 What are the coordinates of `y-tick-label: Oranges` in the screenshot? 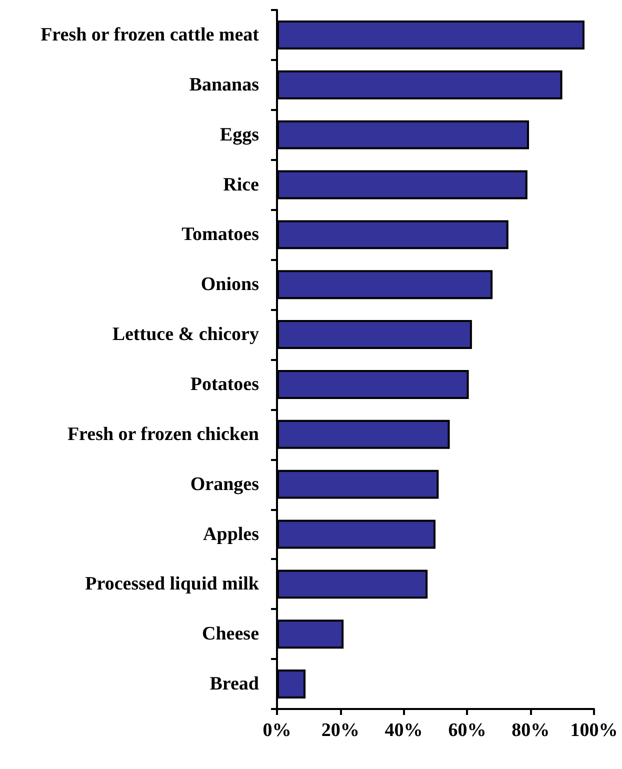 It's located at (224, 484).